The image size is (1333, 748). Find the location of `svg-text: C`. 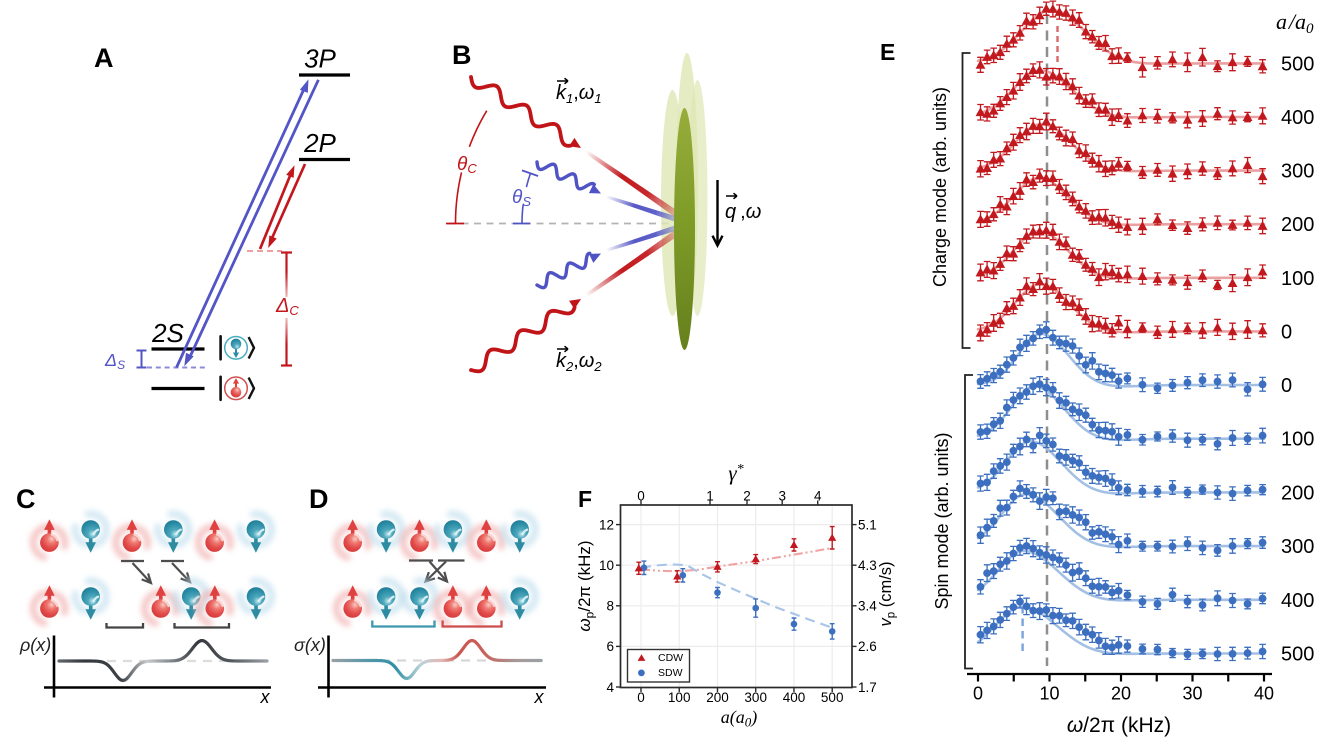

svg-text: C is located at coordinates (26, 499).